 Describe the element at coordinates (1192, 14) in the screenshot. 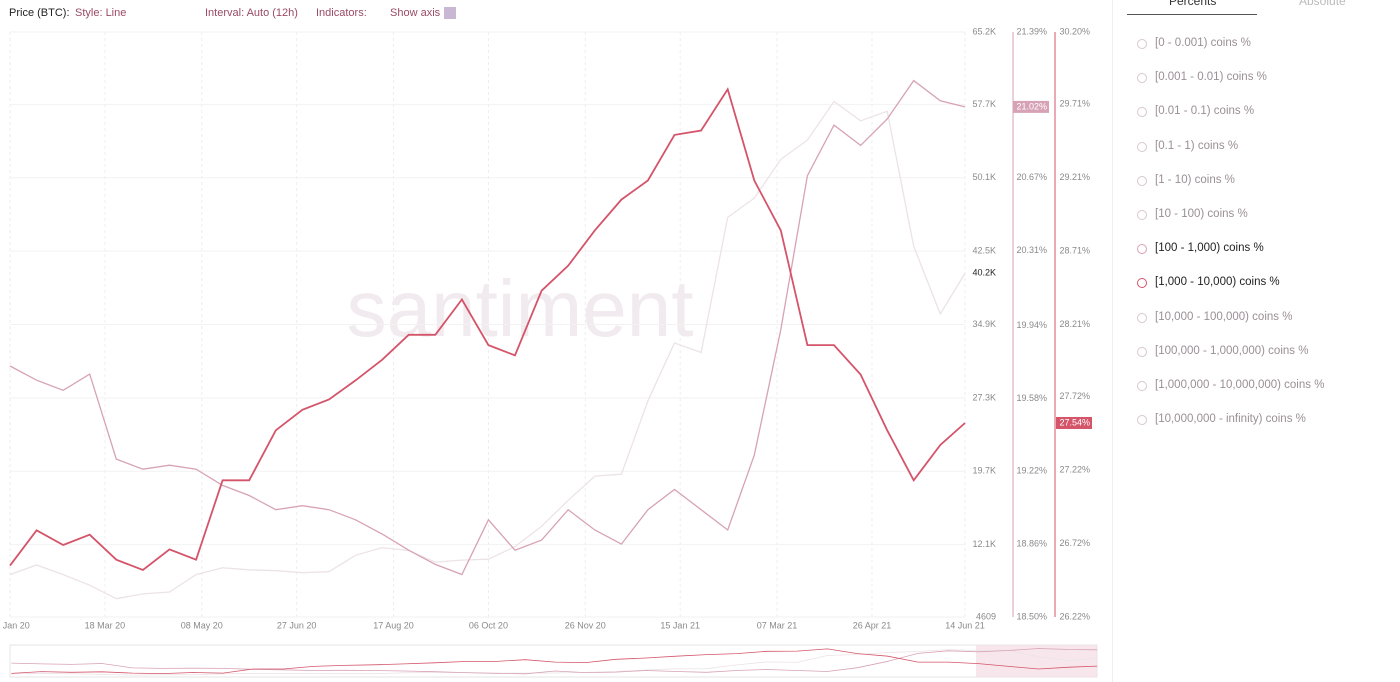

I see `tab-underline` at that location.